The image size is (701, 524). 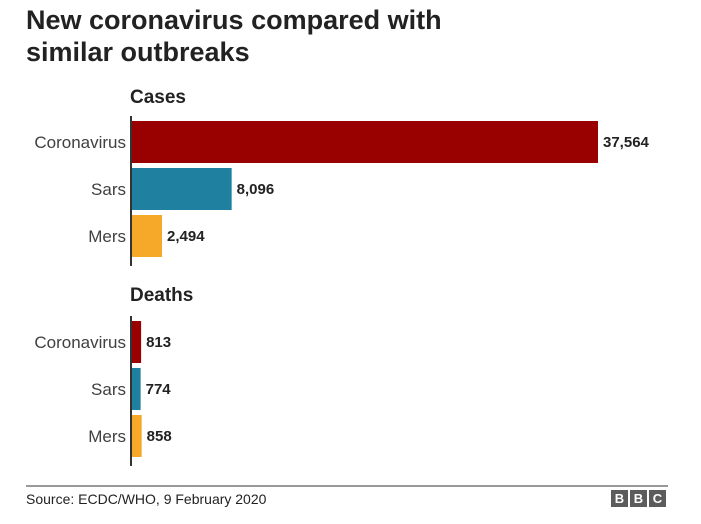 What do you see at coordinates (159, 436) in the screenshot?
I see `value-label: 858` at bounding box center [159, 436].